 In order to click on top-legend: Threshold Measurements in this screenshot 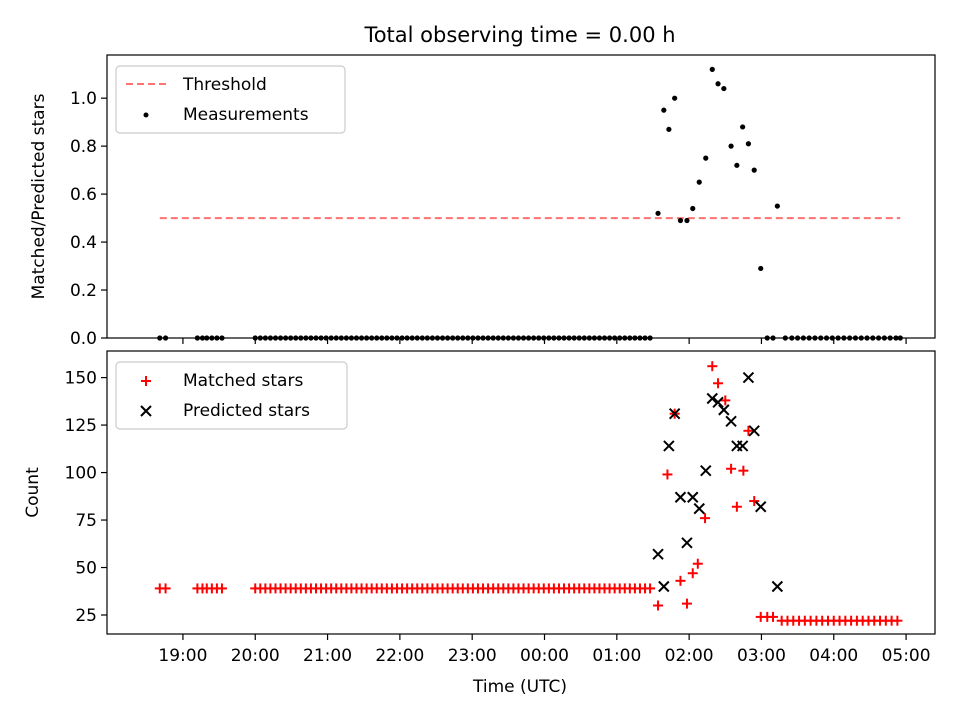, I will do `click(230, 99)`.